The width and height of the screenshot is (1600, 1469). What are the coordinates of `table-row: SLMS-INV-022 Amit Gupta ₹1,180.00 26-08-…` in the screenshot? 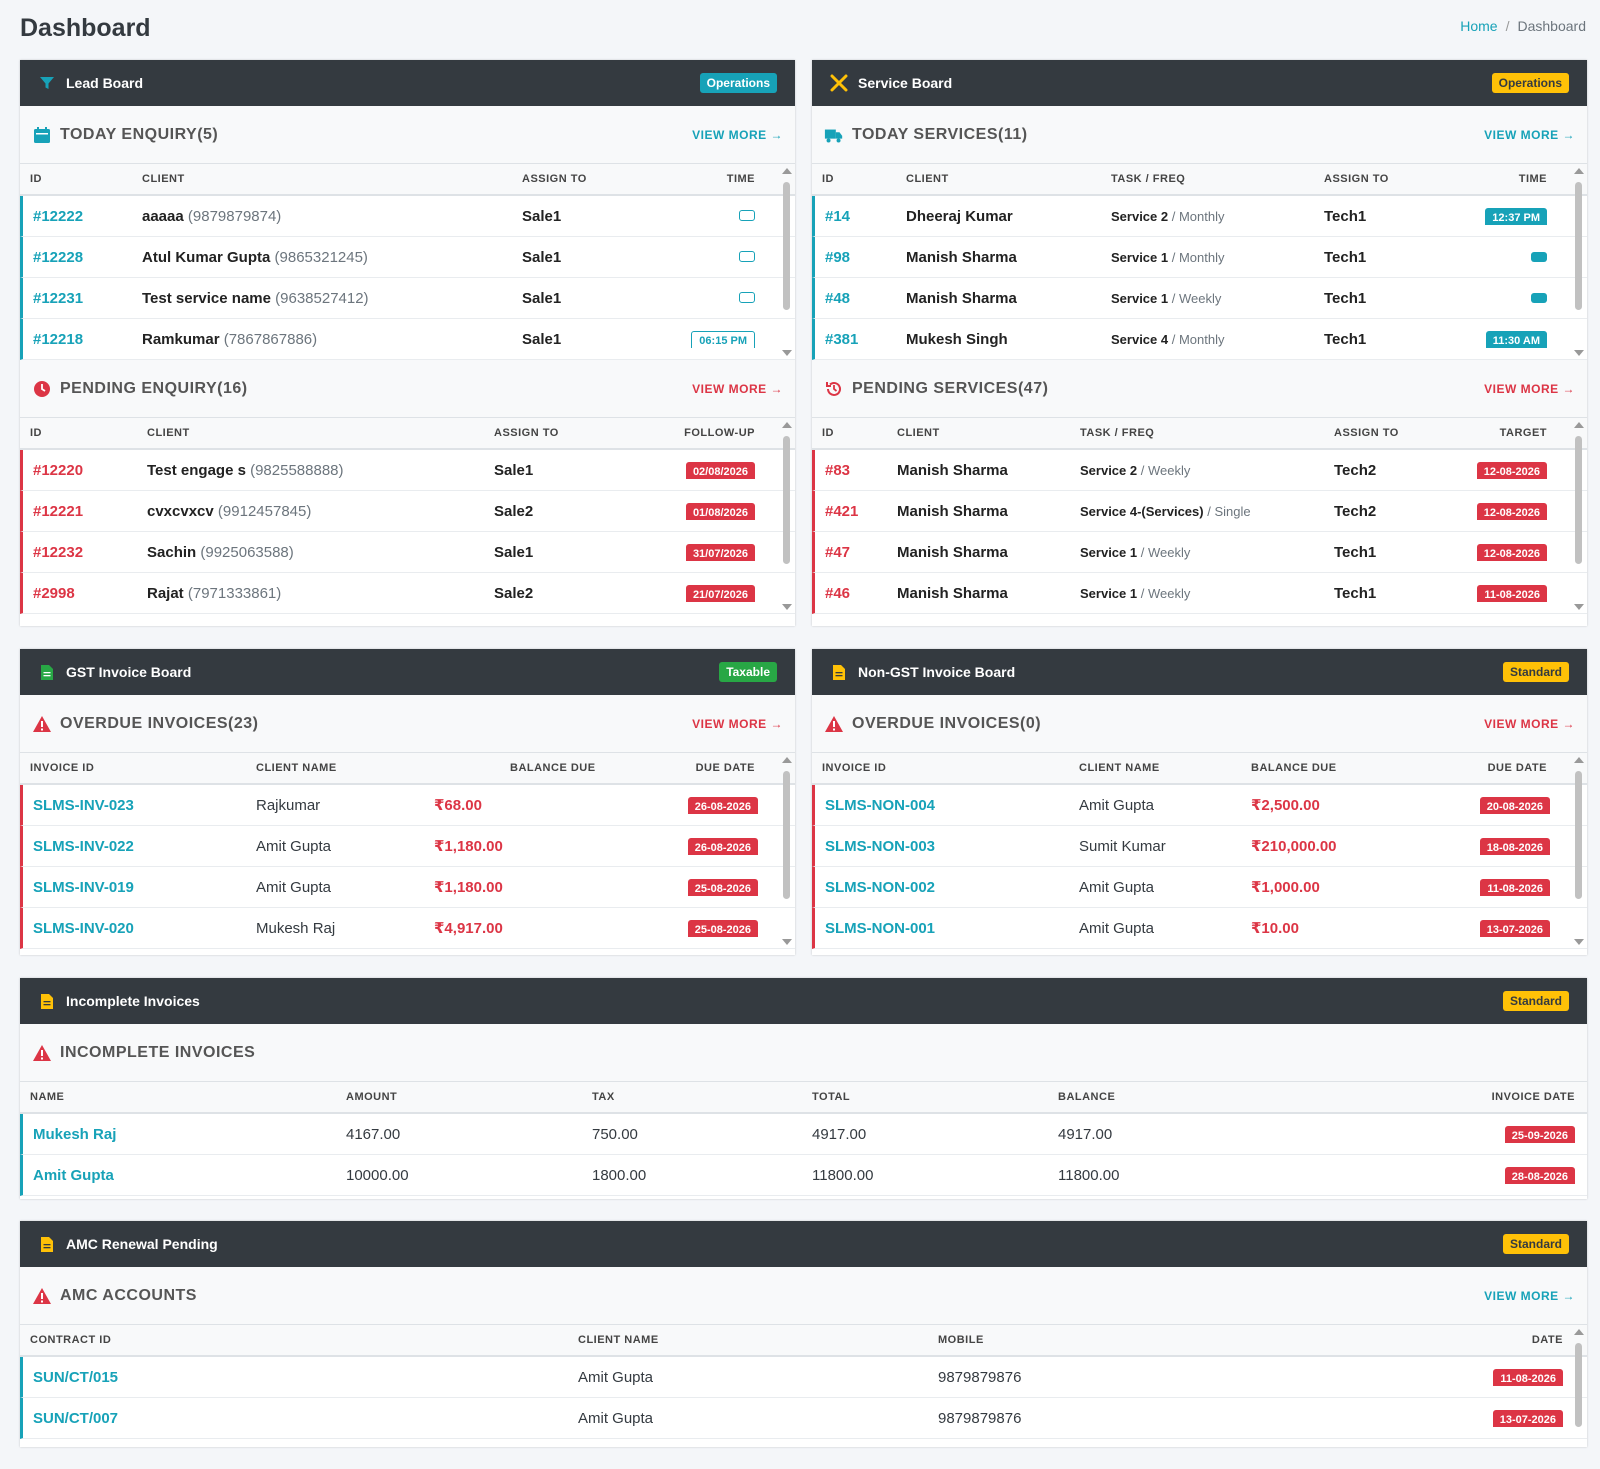 It's located at (407, 846).